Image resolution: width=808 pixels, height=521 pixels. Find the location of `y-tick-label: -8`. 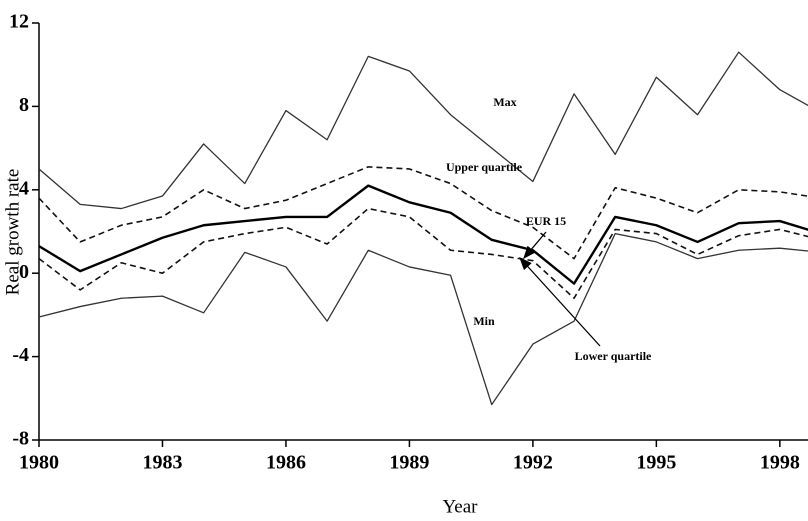

y-tick-label: -8 is located at coordinates (20, 439).